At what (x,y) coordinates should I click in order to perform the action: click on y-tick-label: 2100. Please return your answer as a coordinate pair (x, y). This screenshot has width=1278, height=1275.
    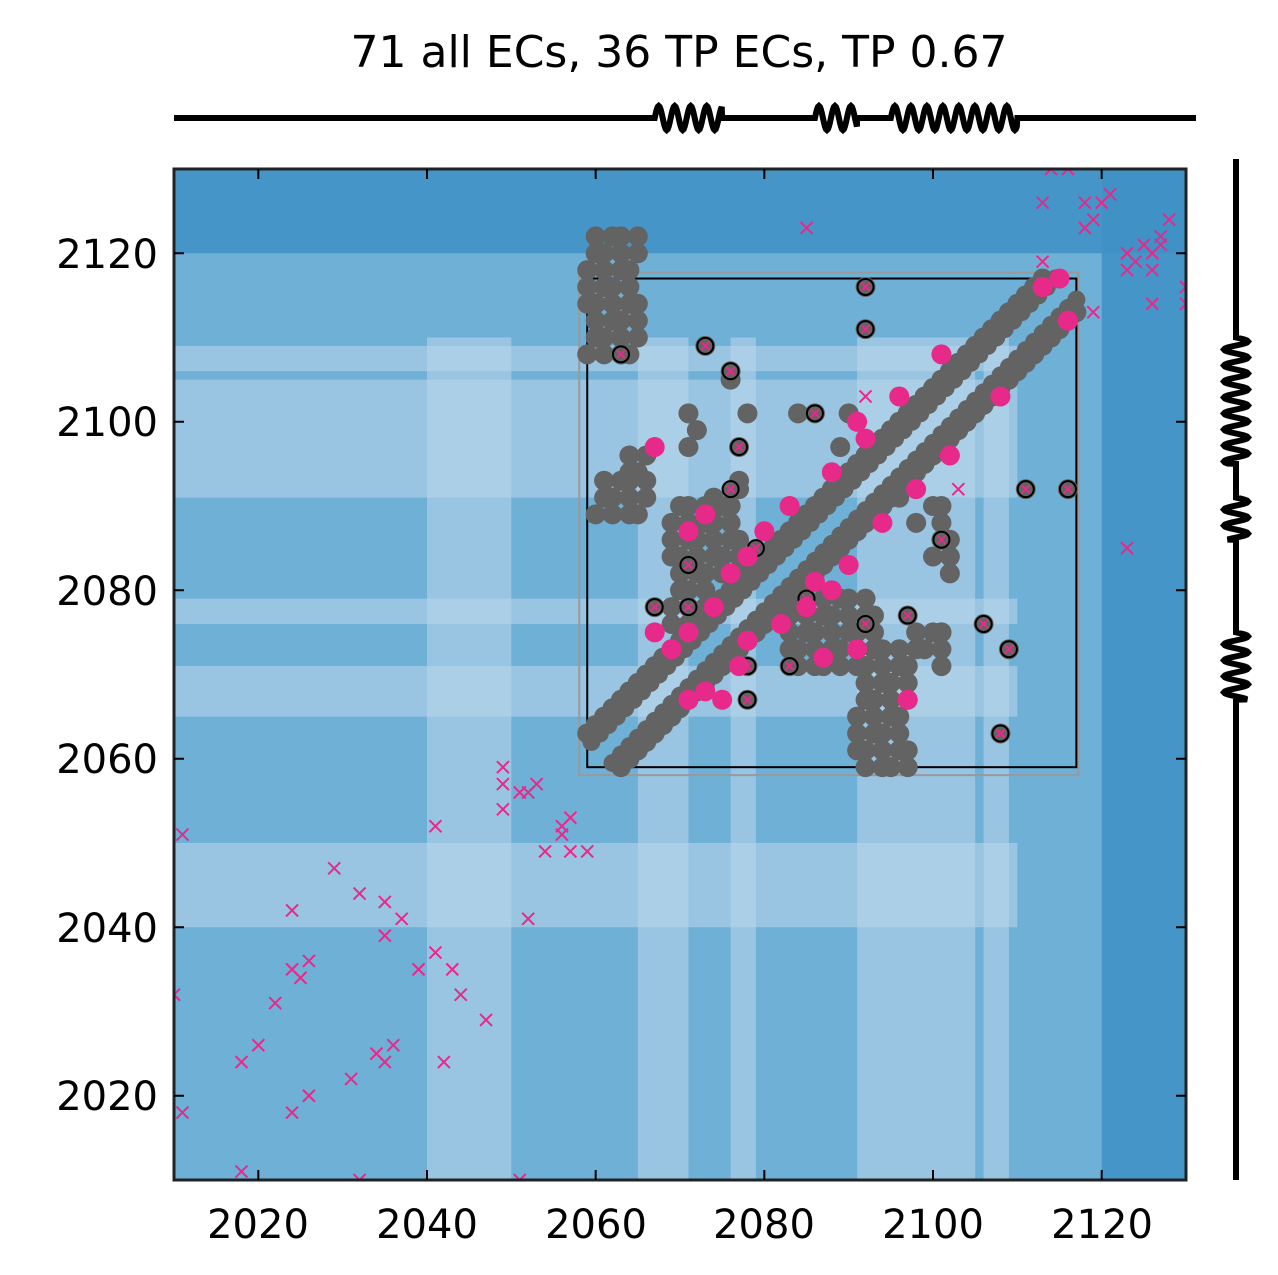
    Looking at the image, I should click on (107, 423).